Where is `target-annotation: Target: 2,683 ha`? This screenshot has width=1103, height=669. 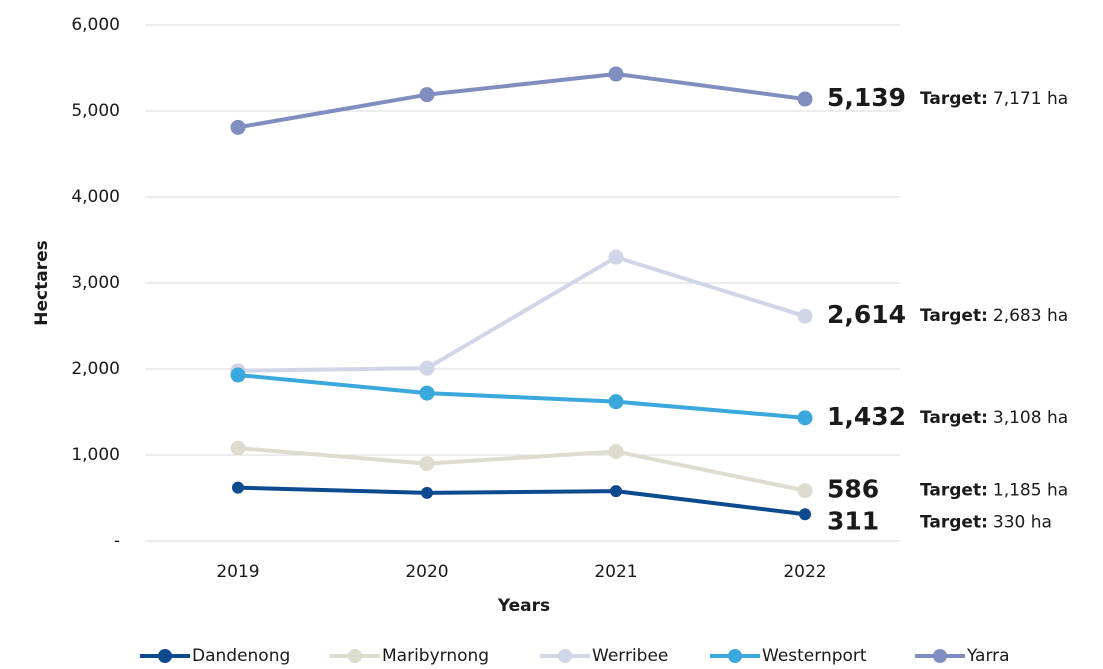
target-annotation: Target: 2,683 ha is located at coordinates (994, 316).